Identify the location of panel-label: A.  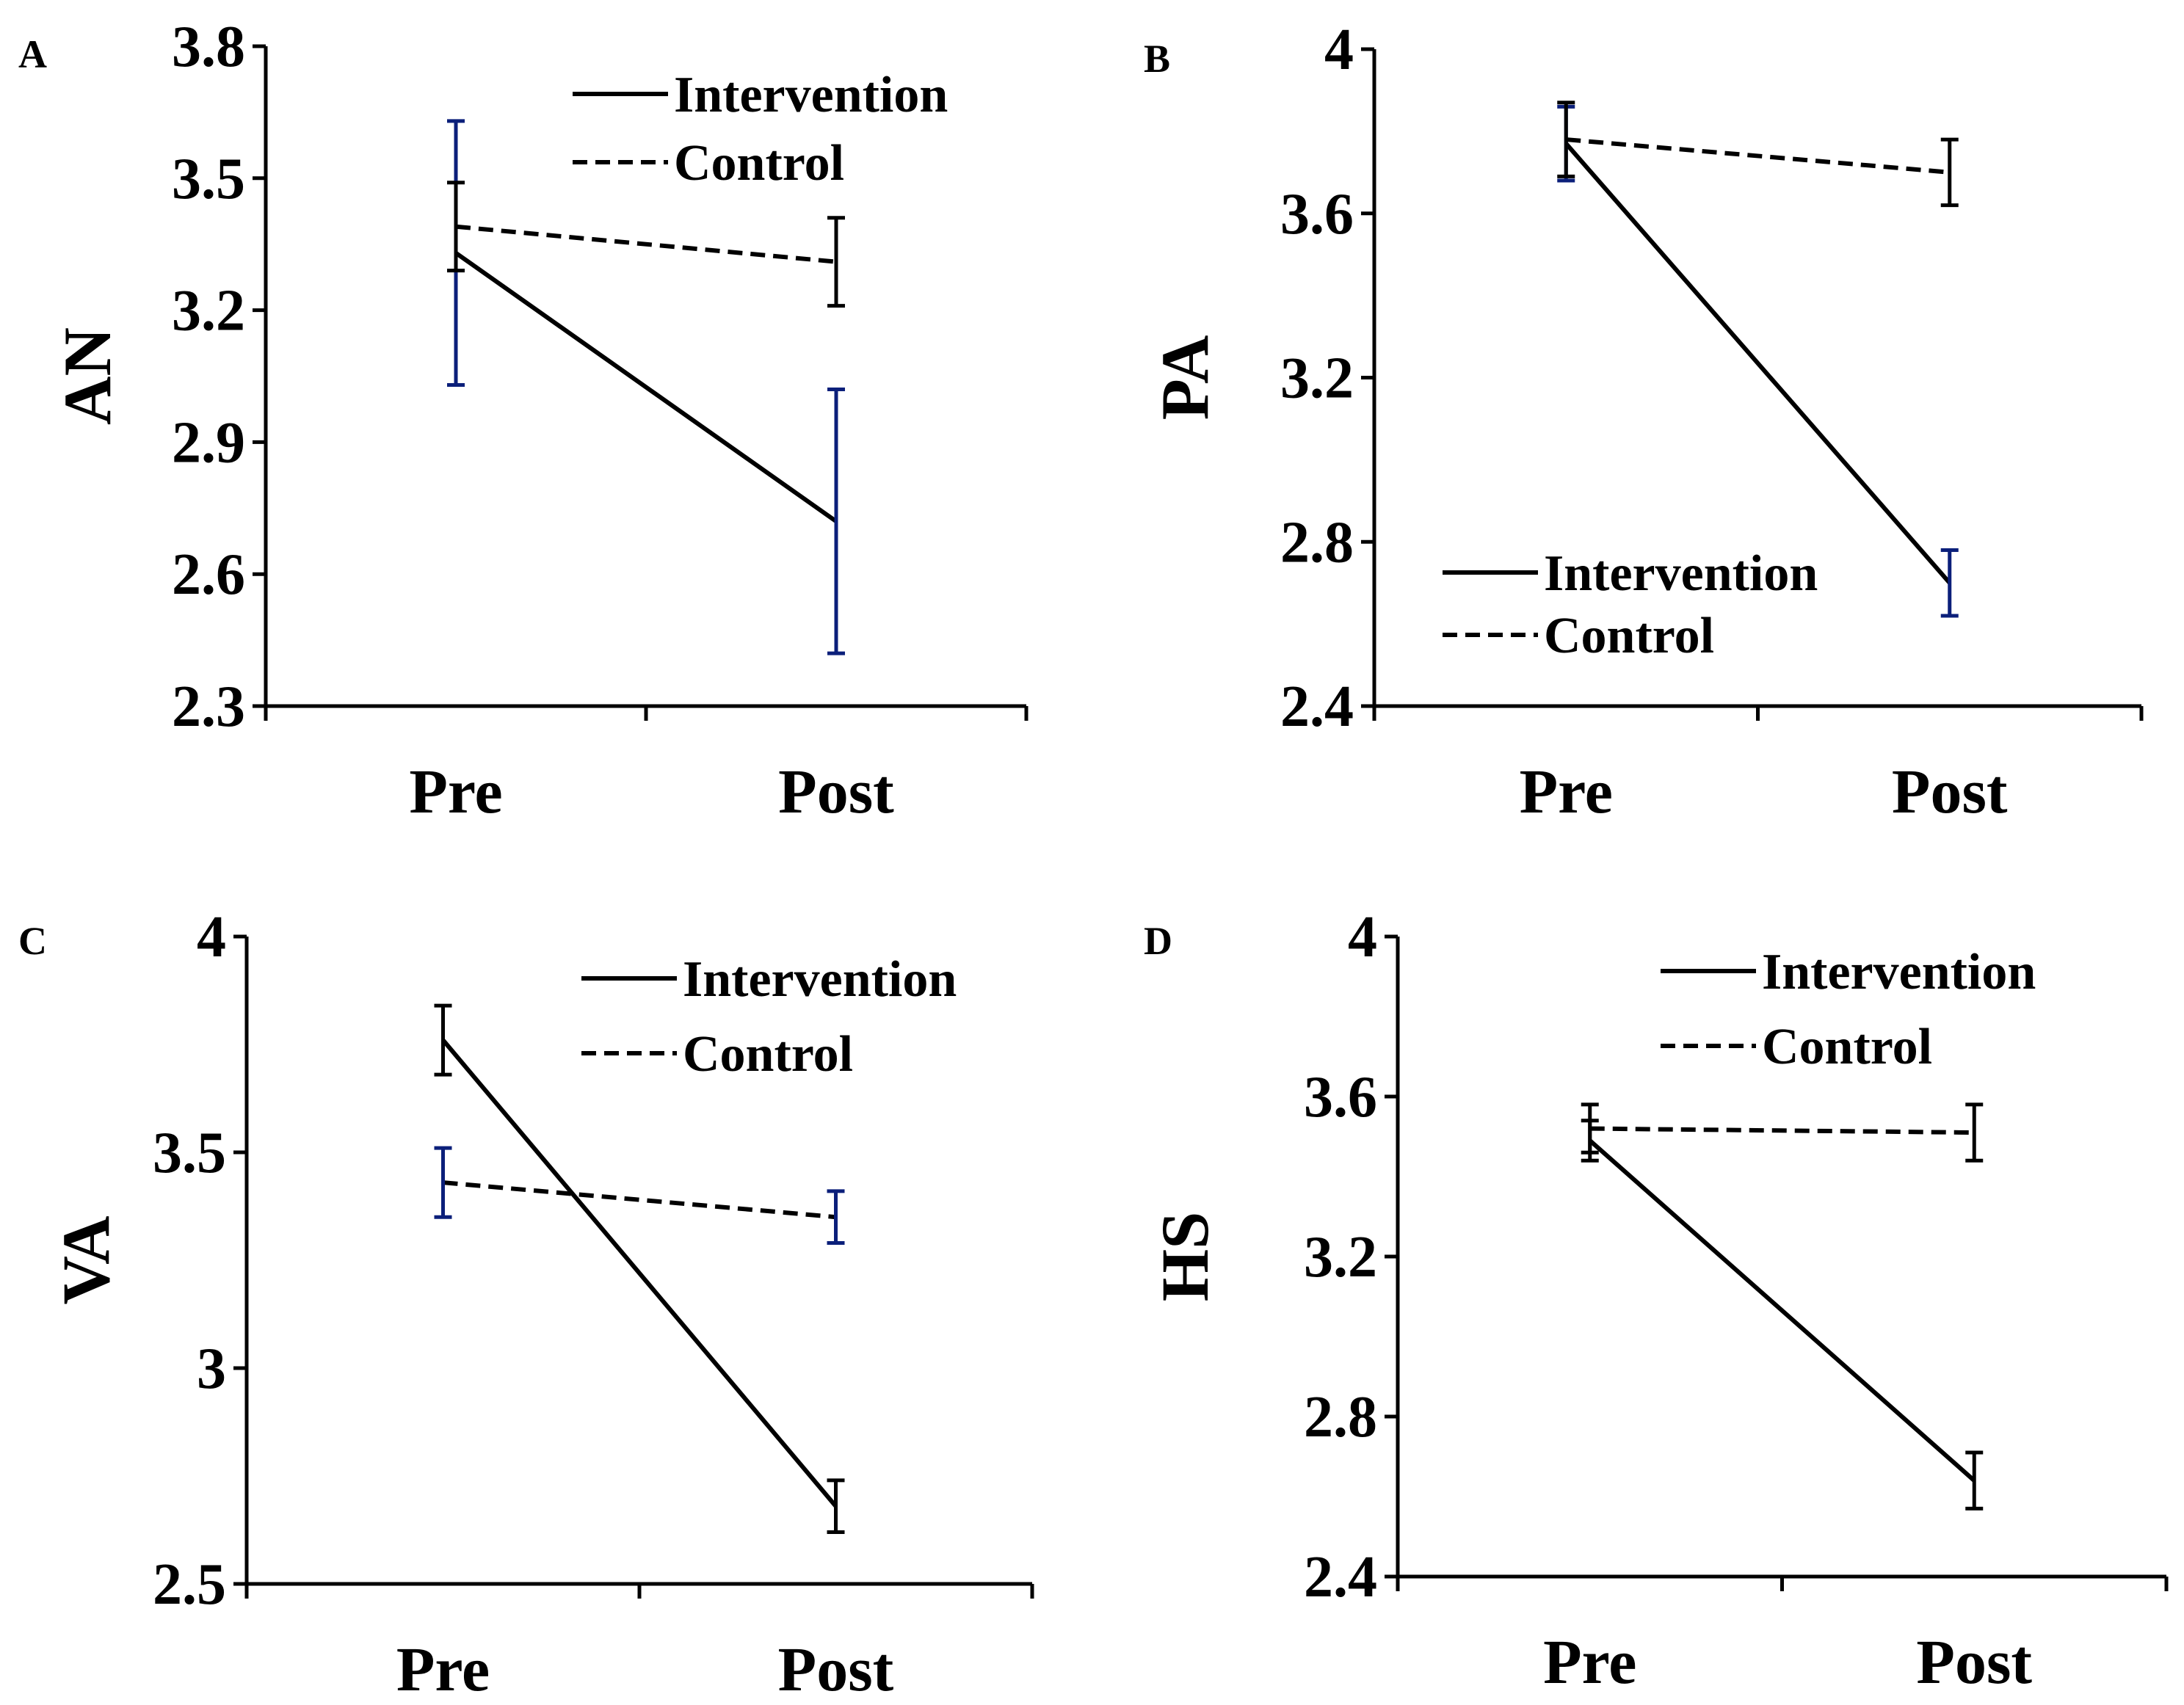
(32, 54).